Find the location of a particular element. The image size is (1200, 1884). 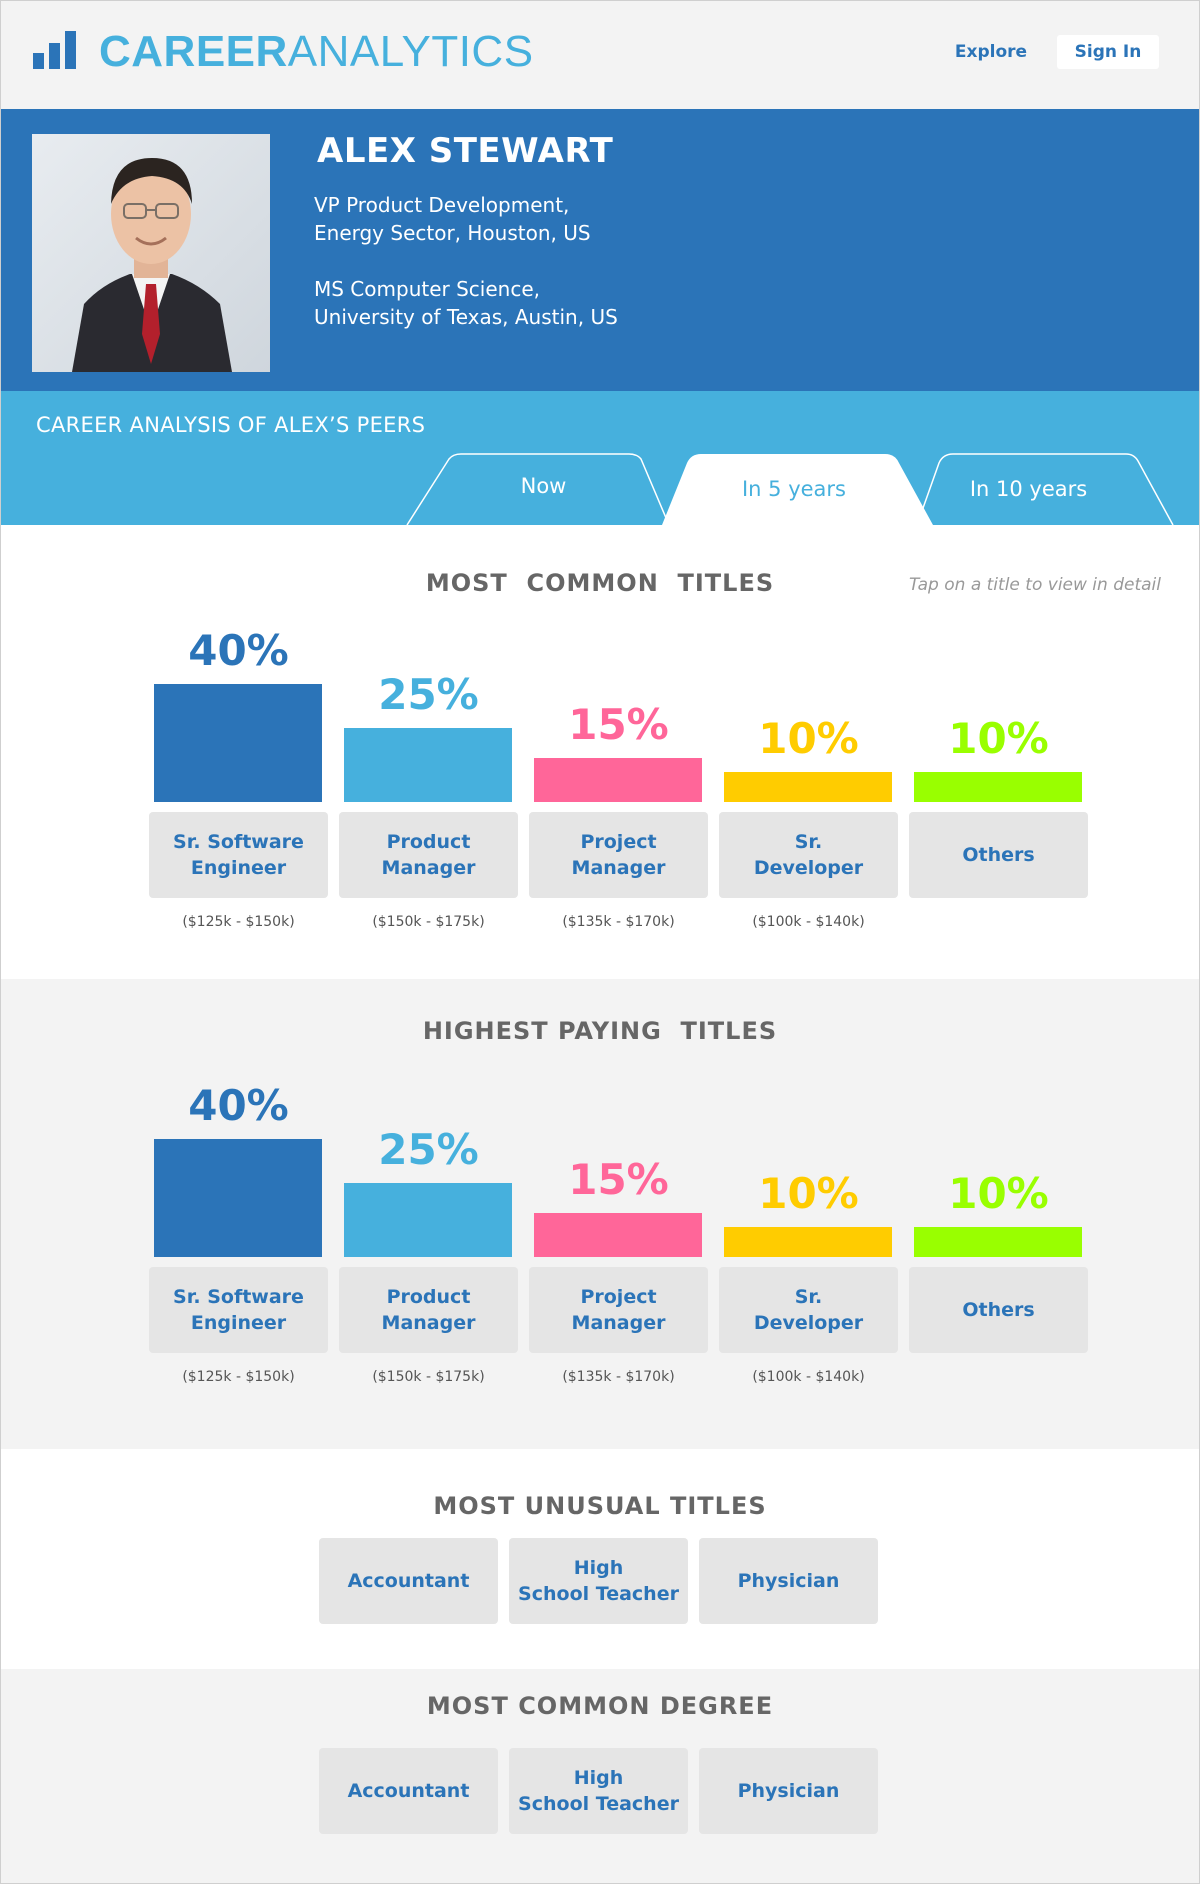

degree-card: Accountant is located at coordinates (408, 1791).